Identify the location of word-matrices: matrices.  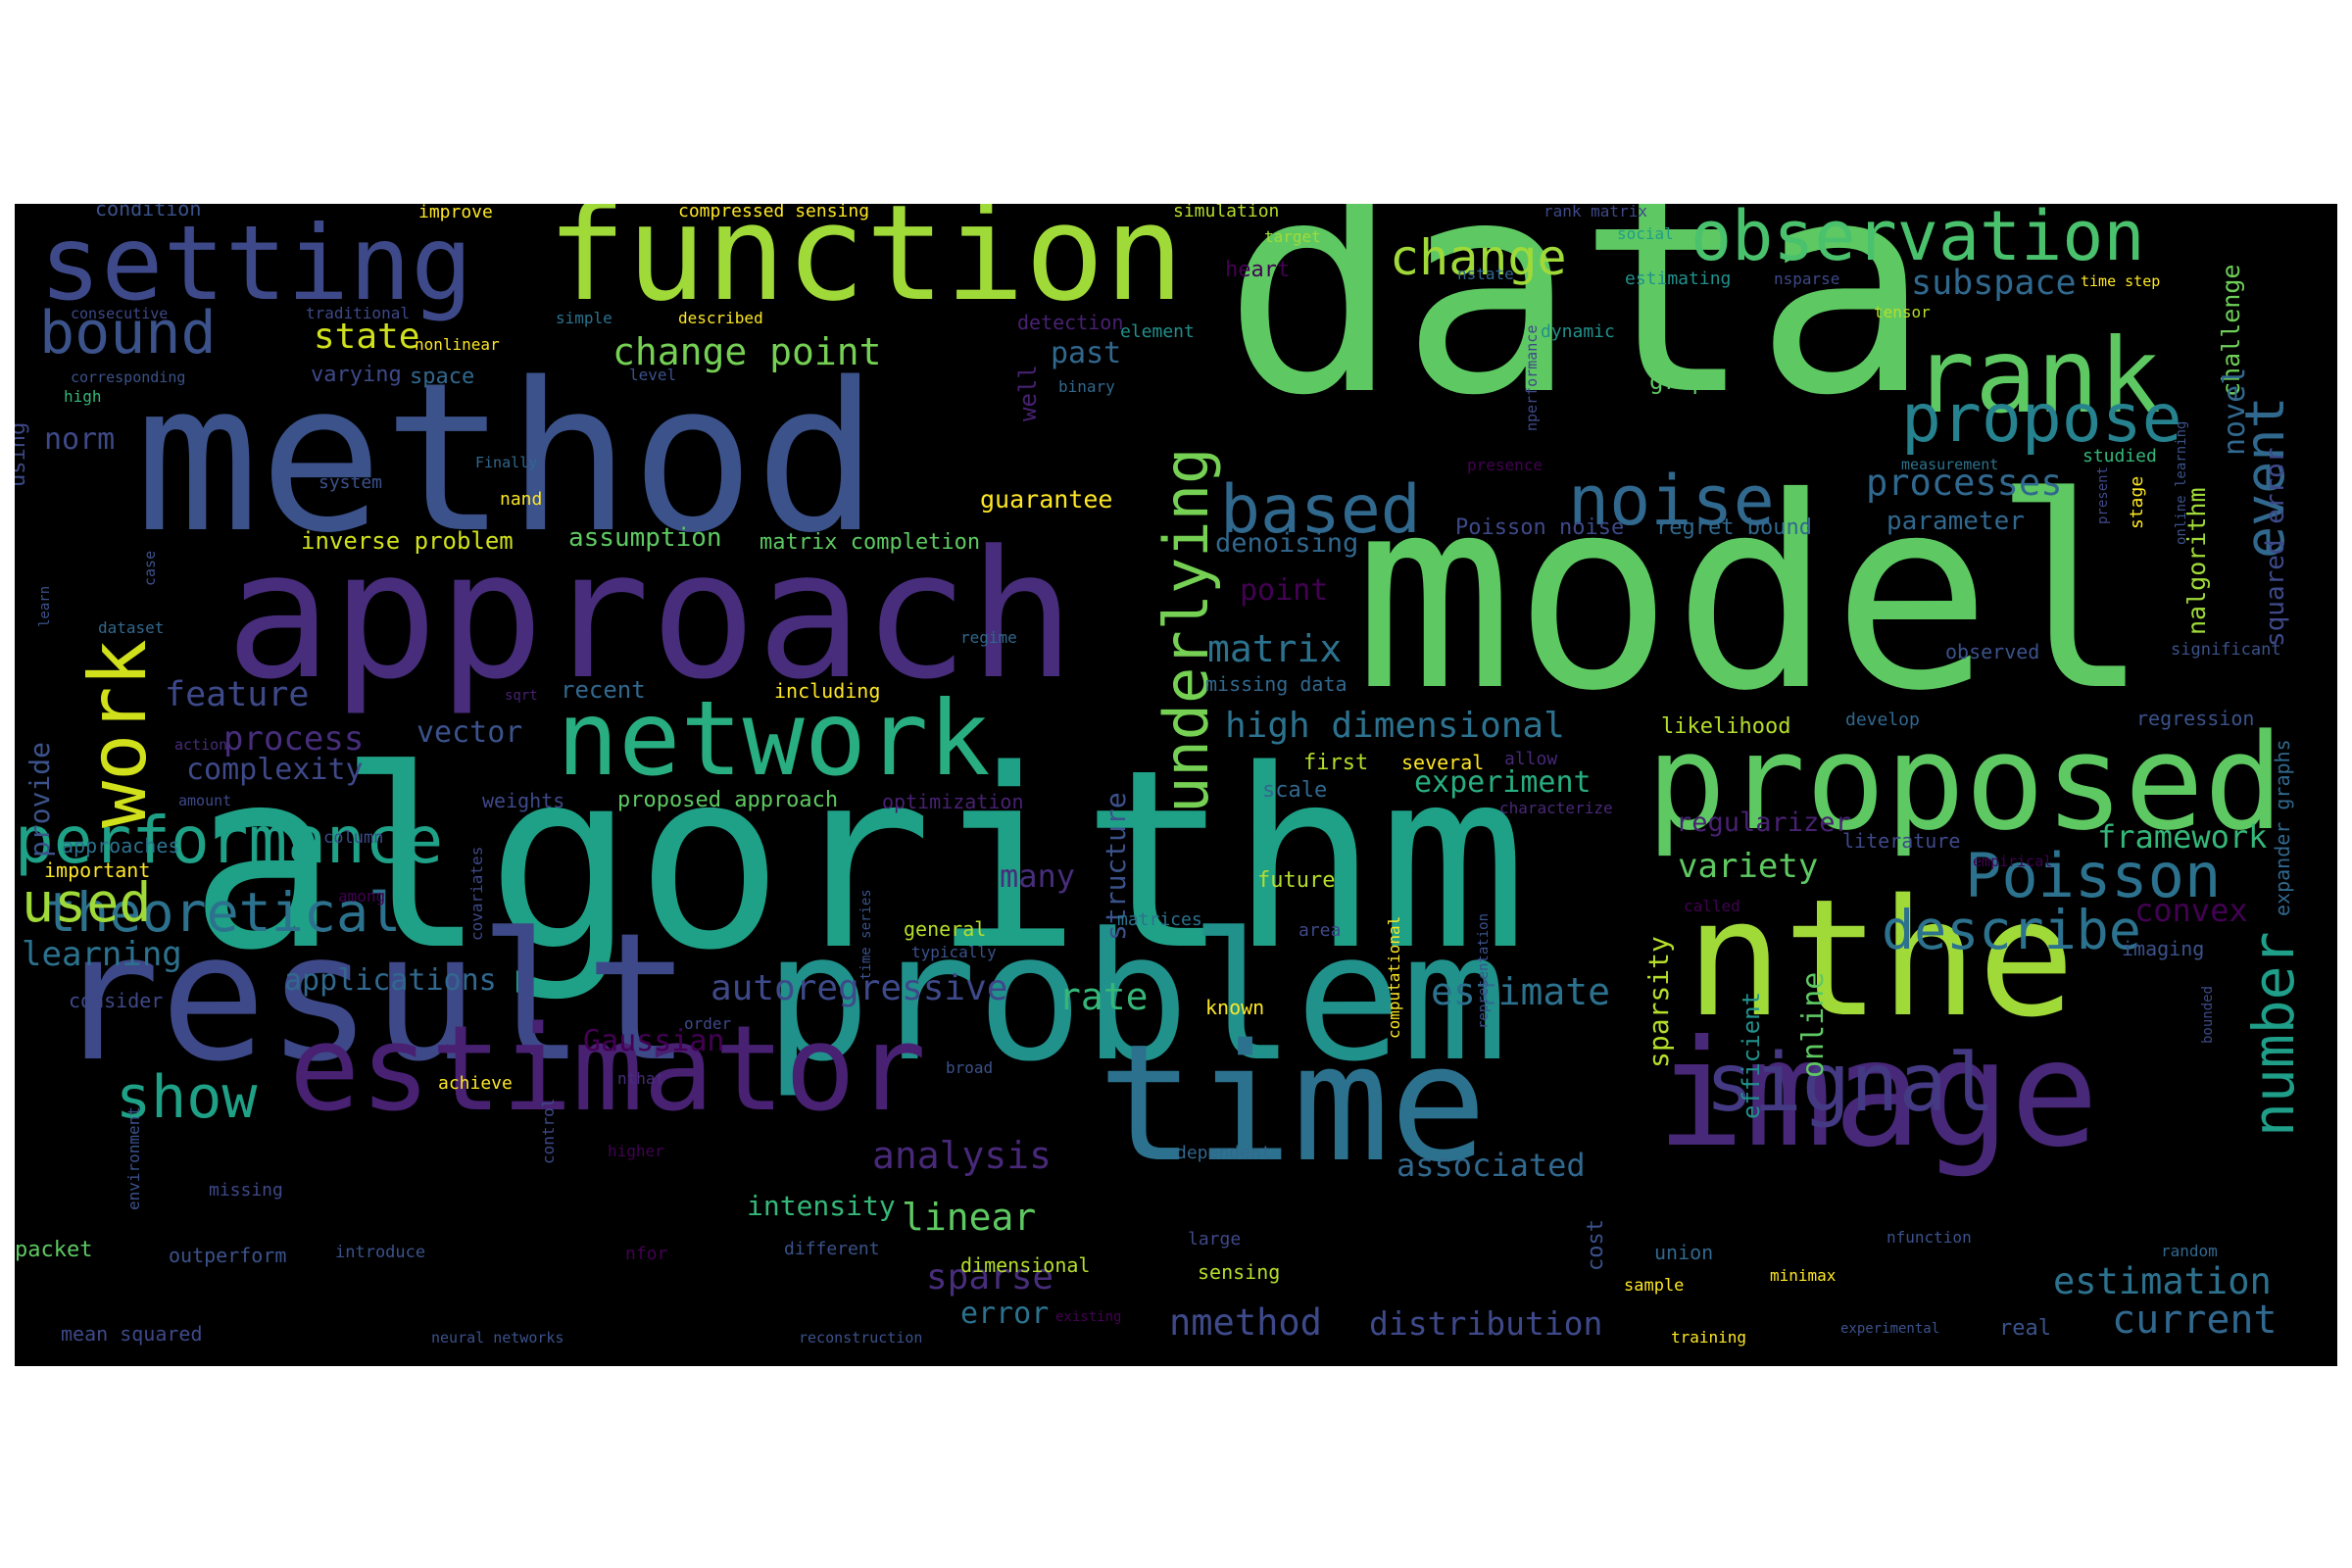
(1159, 919).